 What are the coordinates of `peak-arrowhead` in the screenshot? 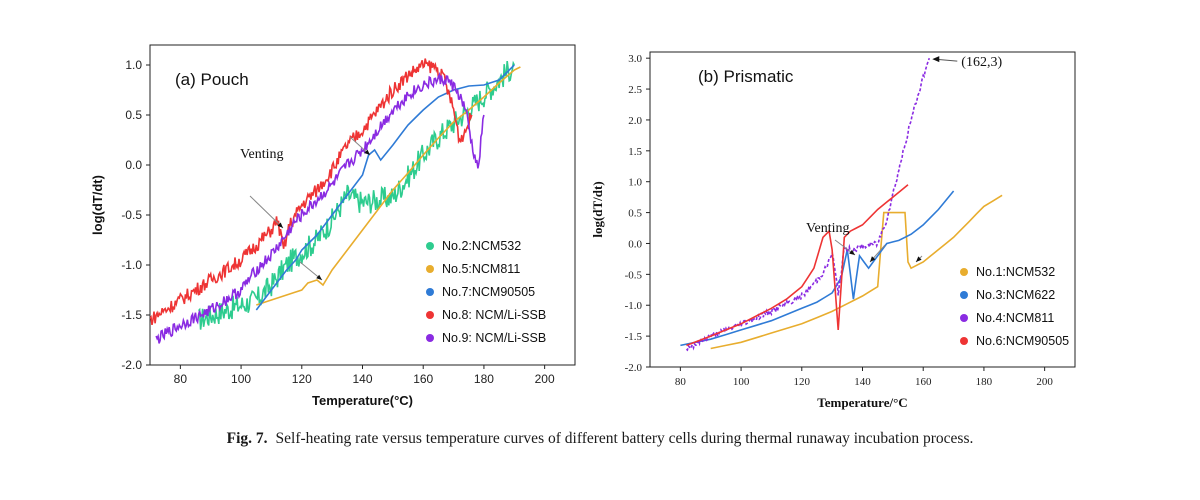 It's located at (936, 59).